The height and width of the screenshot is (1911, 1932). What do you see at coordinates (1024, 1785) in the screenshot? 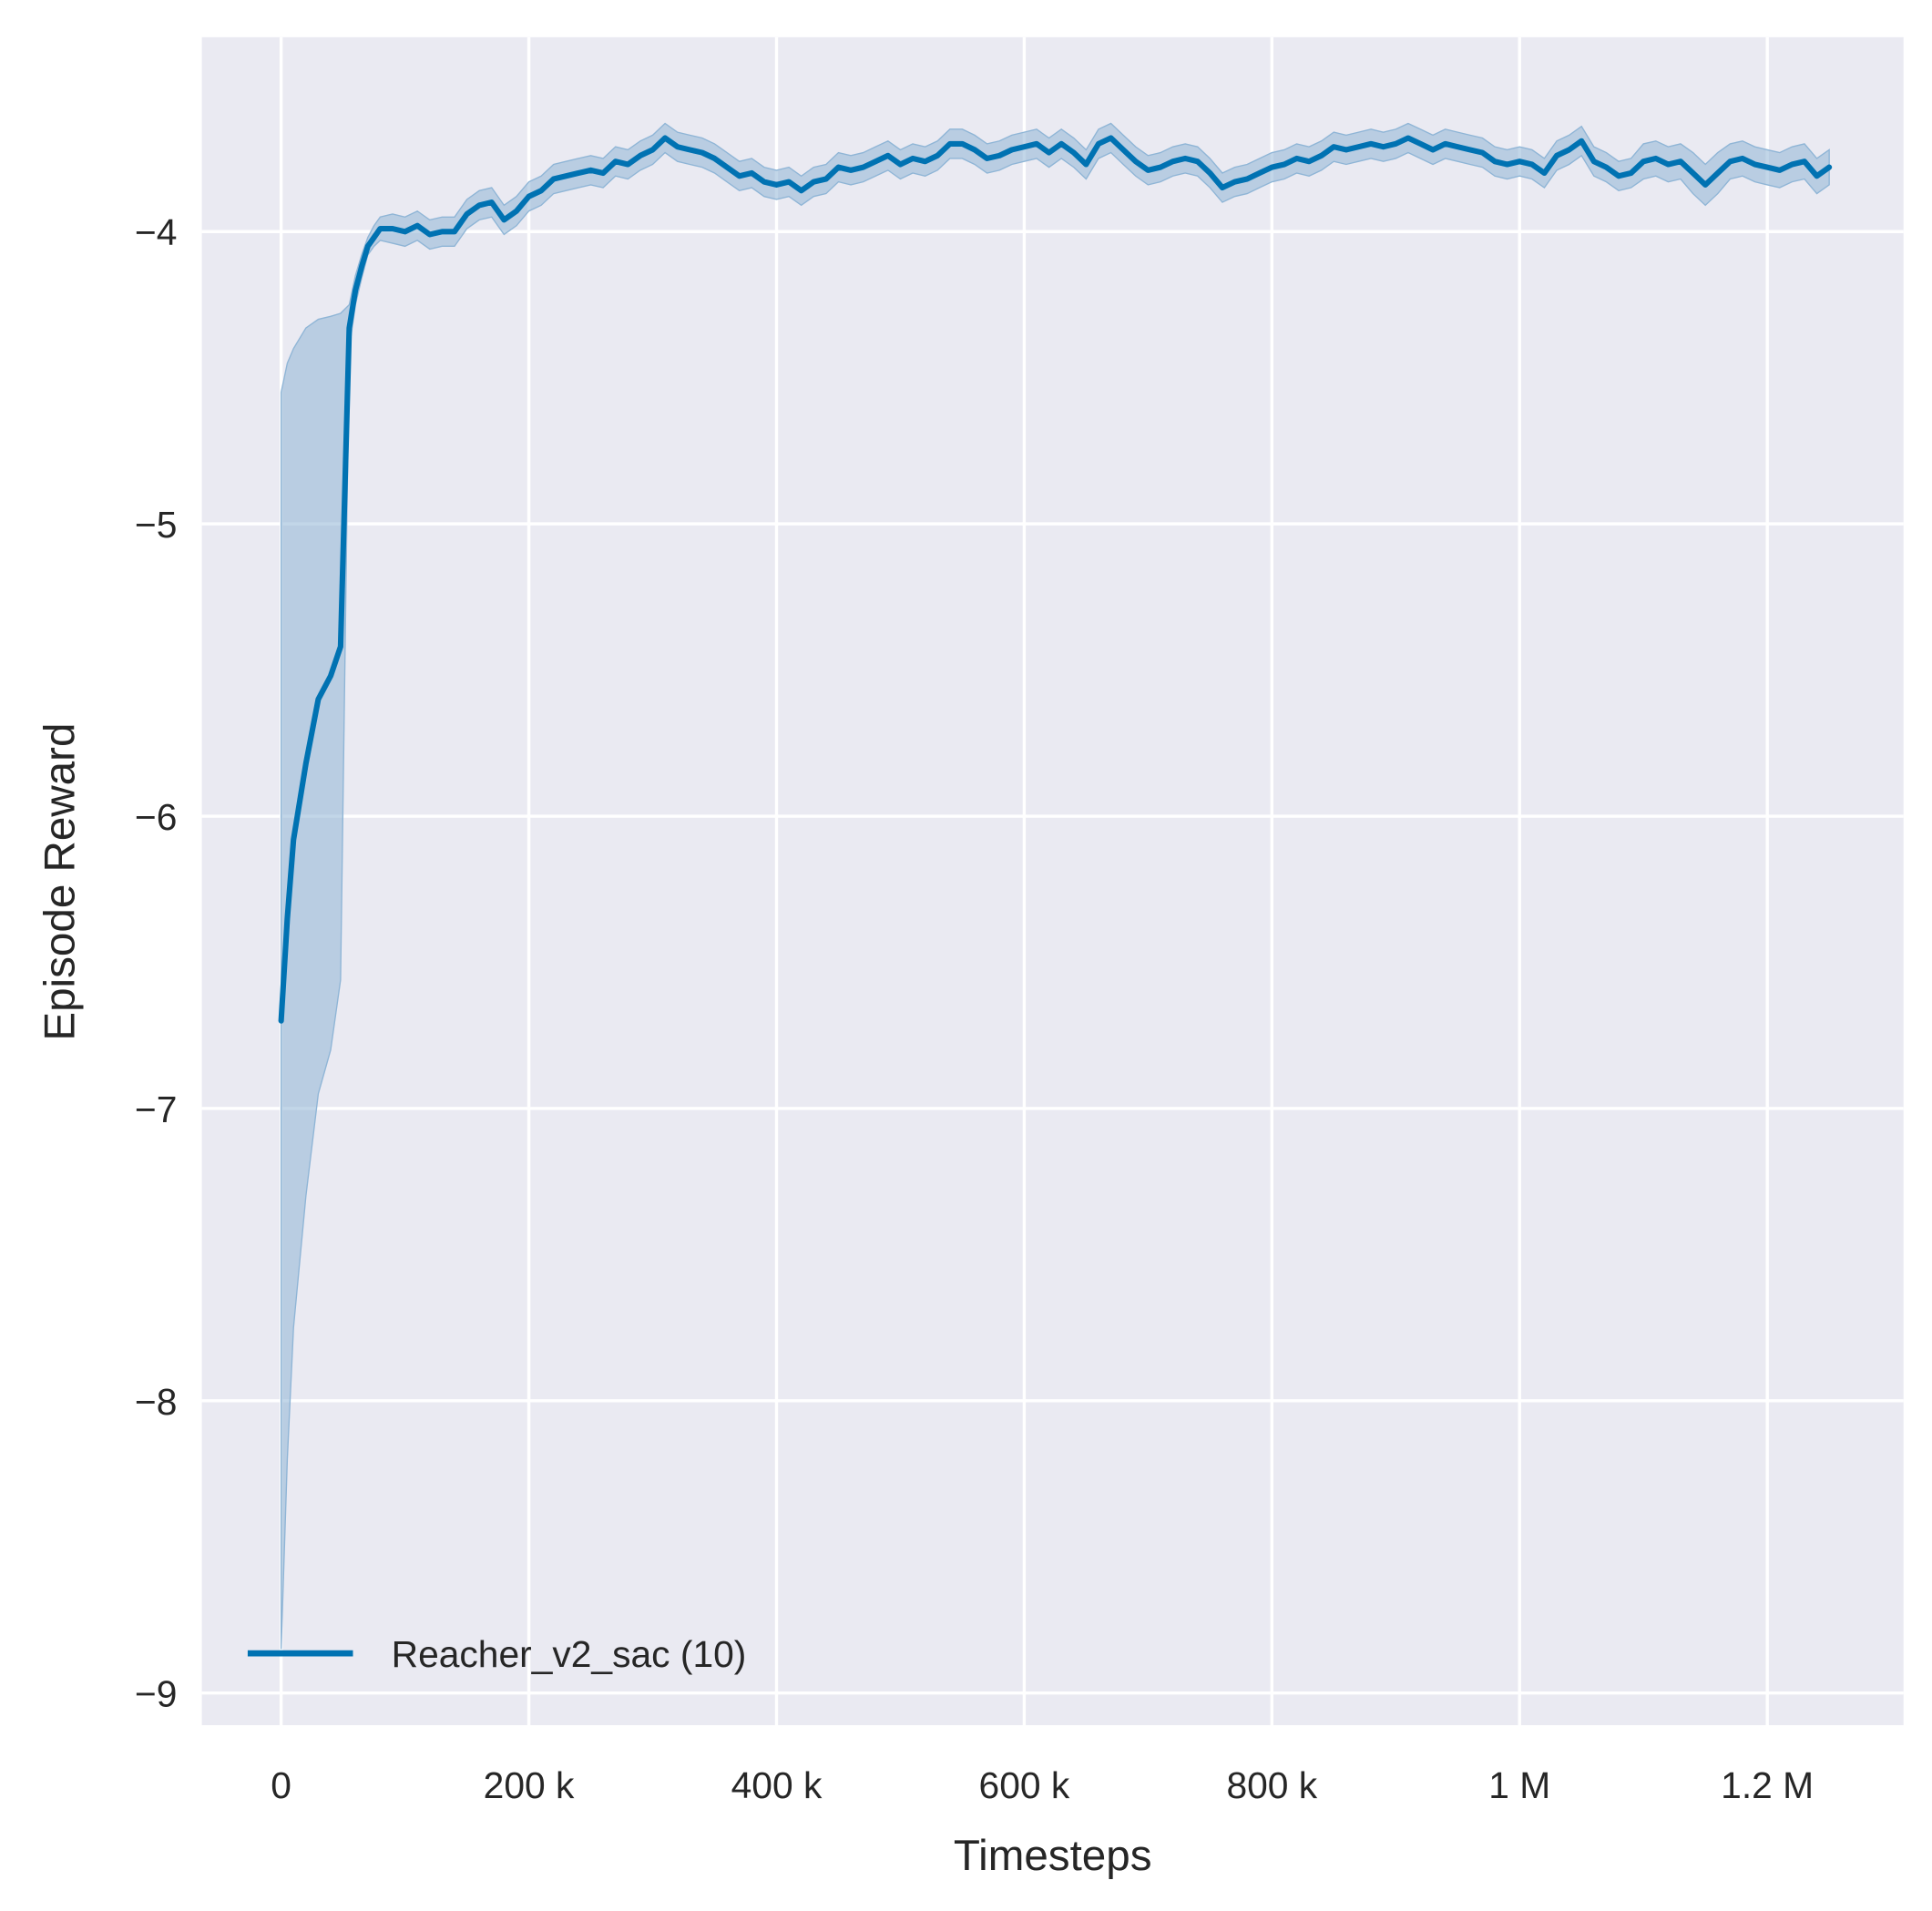
I see `x-tick-label: 600 k` at bounding box center [1024, 1785].